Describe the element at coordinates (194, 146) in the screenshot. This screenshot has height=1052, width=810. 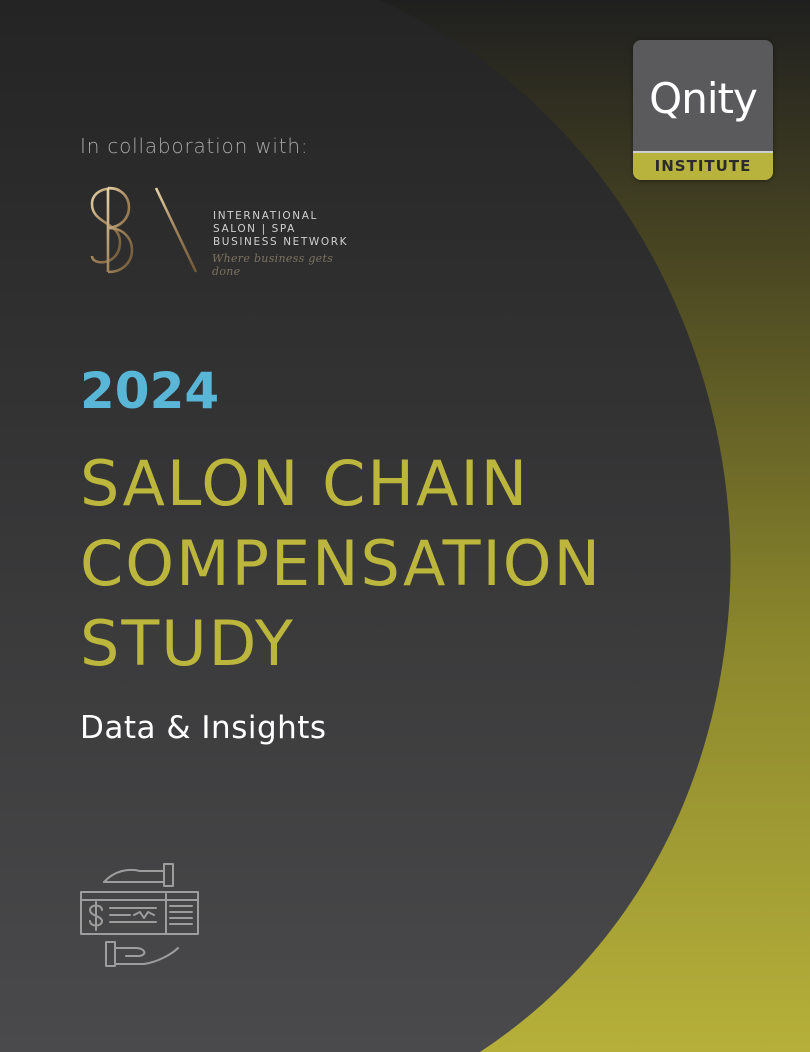
I see `collaboration-label: In collaboration with:` at that location.